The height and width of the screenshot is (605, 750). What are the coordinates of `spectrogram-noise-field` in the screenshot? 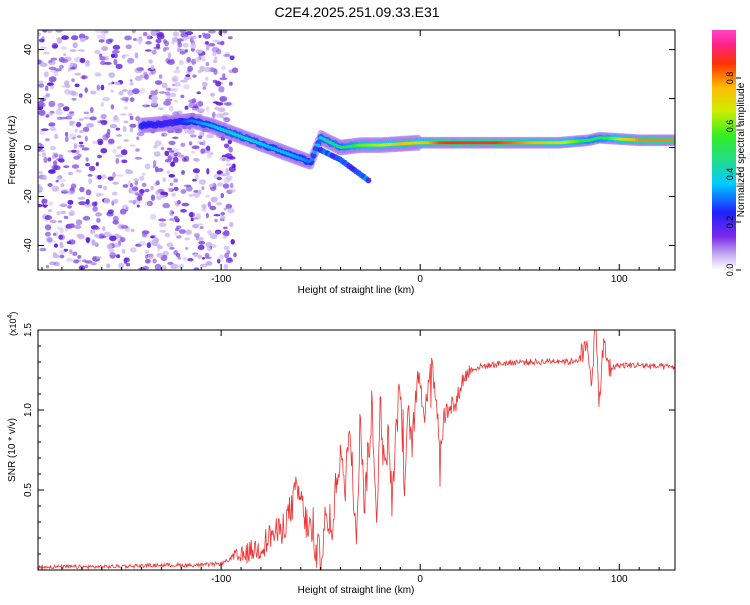 It's located at (138, 150).